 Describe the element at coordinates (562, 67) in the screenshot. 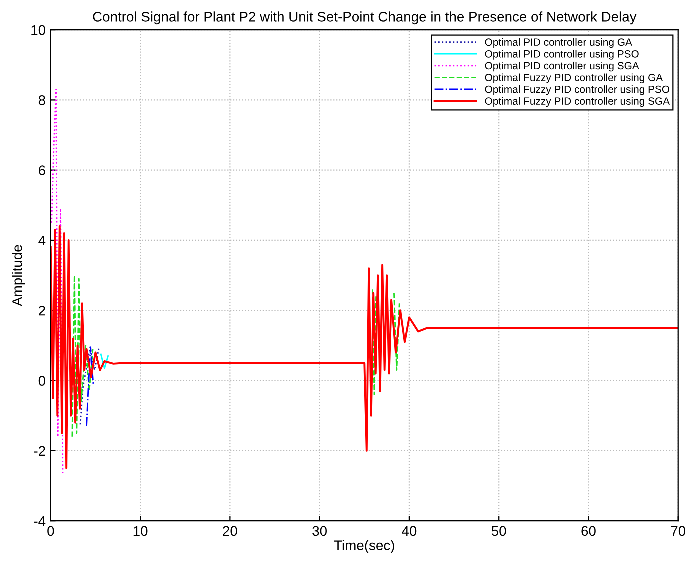

I see `legend-label: Optimal PID controller using SGA` at that location.